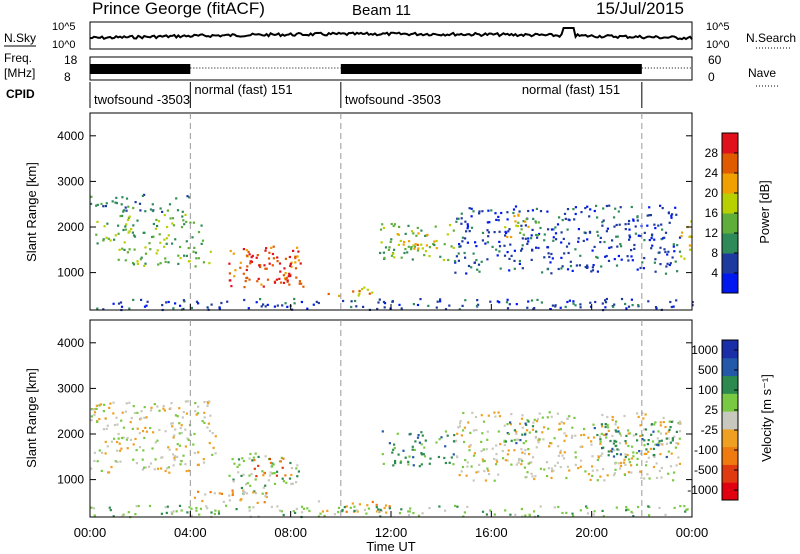 This screenshot has height=554, width=800. What do you see at coordinates (764, 212) in the screenshot?
I see `power-colorbar-label: Power [dB]` at bounding box center [764, 212].